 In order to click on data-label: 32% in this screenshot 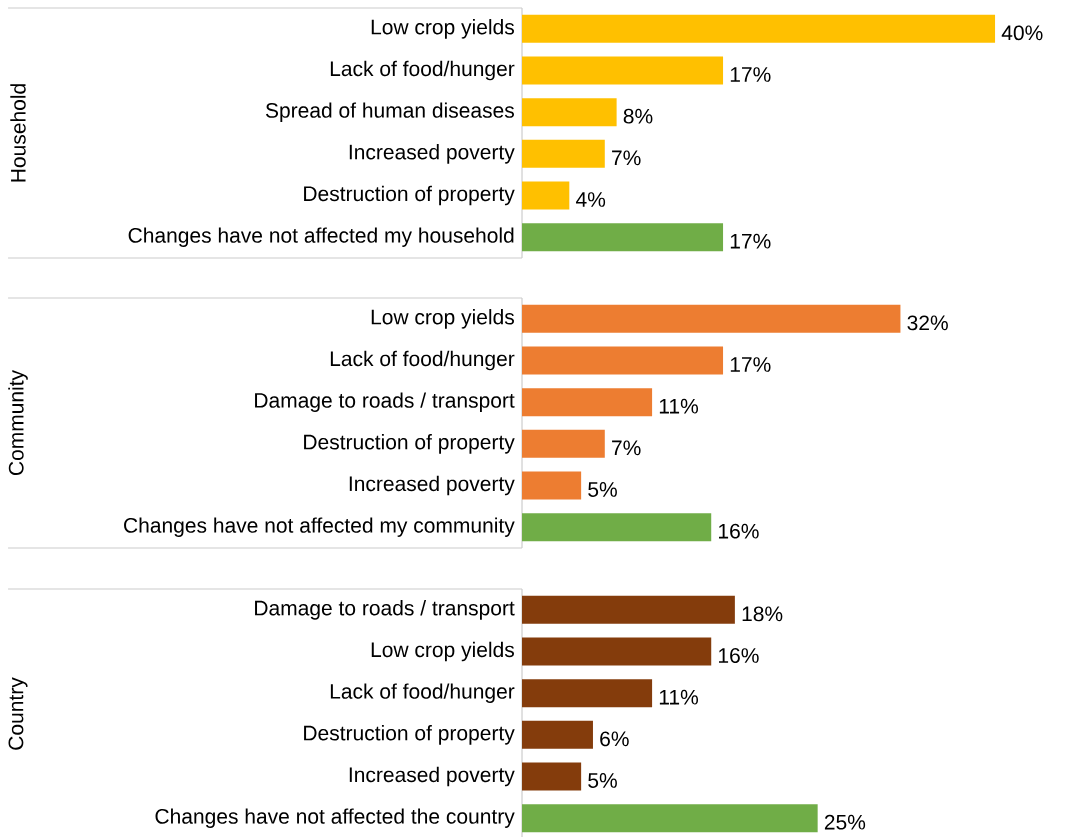, I will do `click(927, 323)`.